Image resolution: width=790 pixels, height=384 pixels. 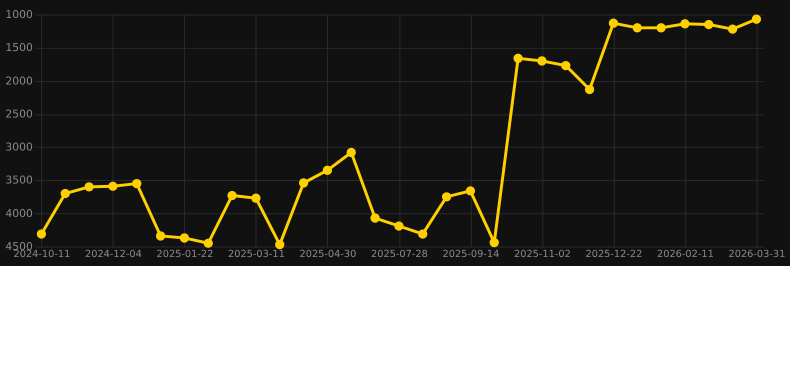 What do you see at coordinates (399, 254) in the screenshot?
I see `x-tick-label: 2025-07-28` at bounding box center [399, 254].